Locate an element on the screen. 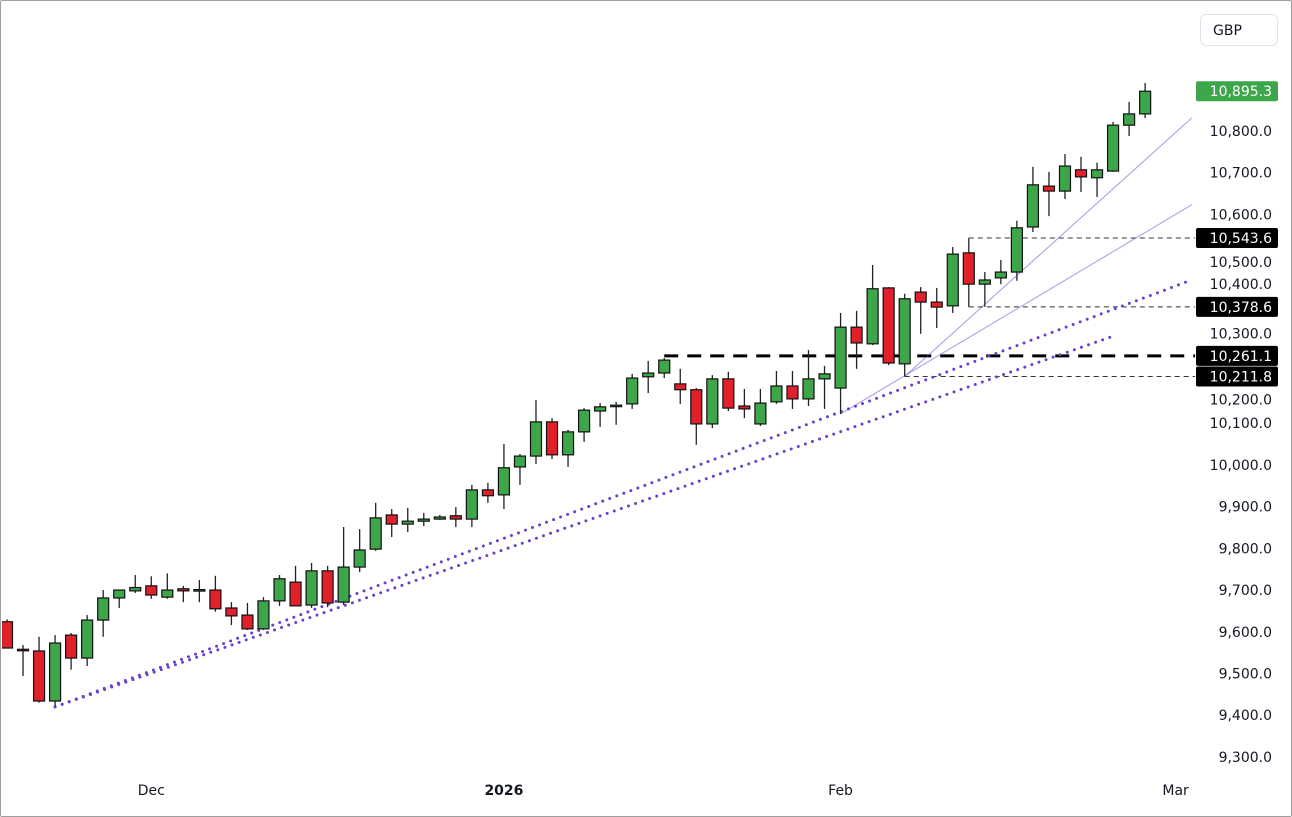 Image resolution: width=1292 pixels, height=817 pixels. y-tick-label: 10,300.0 is located at coordinates (1241, 335).